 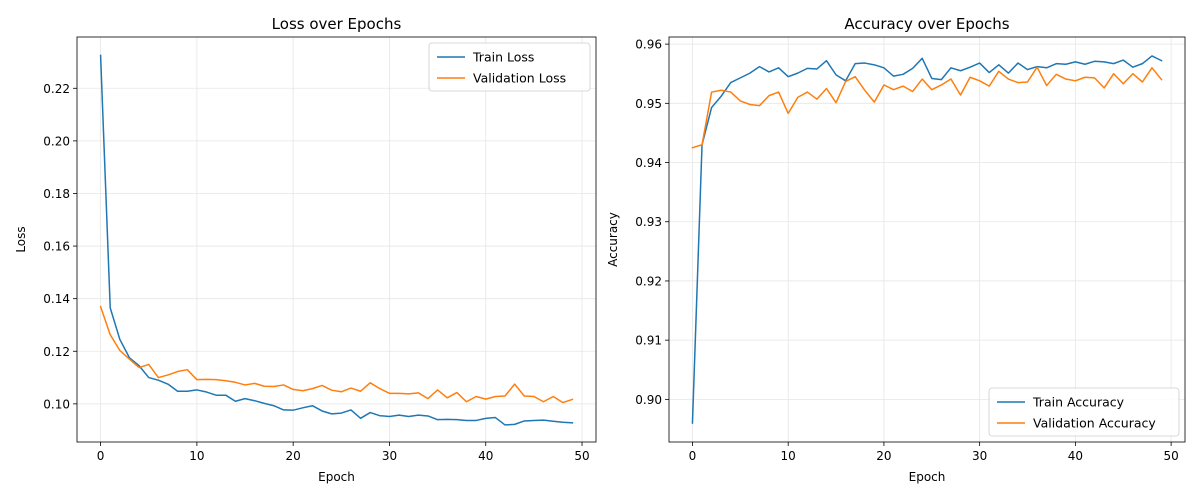 What do you see at coordinates (926, 24) in the screenshot?
I see `chart-title: Accuracy over Epochs` at bounding box center [926, 24].